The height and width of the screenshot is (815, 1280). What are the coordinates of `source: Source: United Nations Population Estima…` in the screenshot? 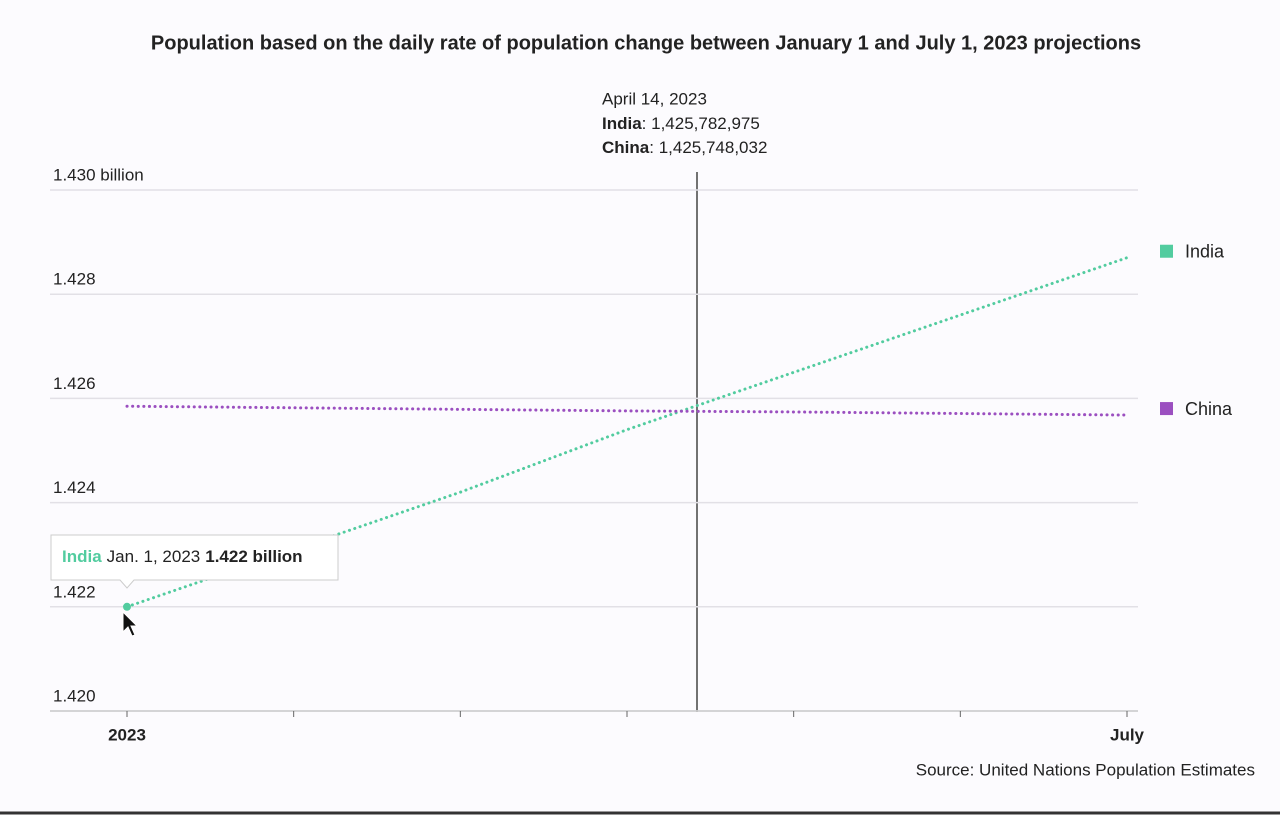 It's located at (1085, 769).